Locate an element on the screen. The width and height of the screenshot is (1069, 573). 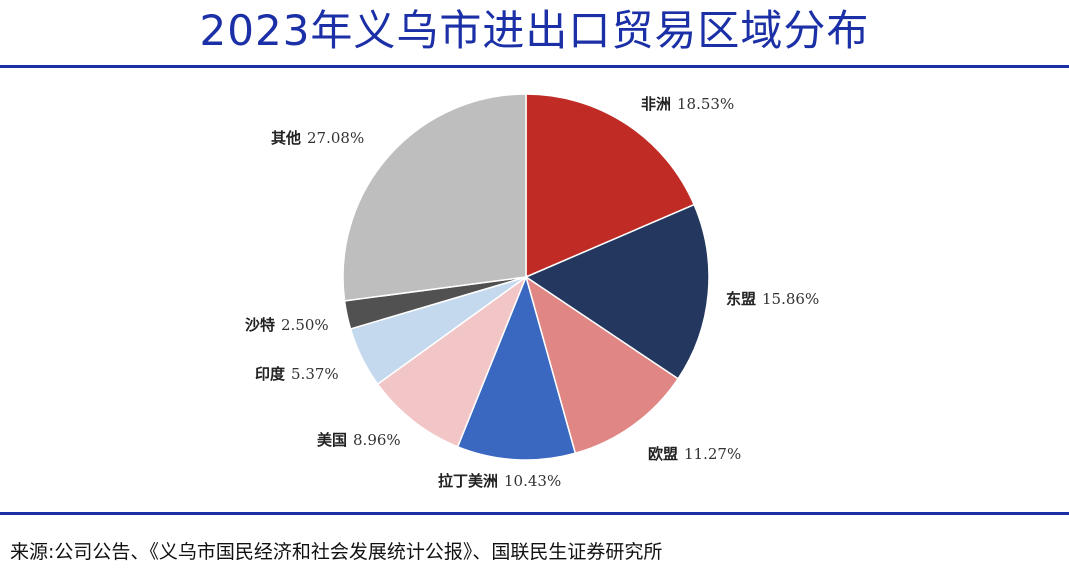
slice-label-name: 欧盟 is located at coordinates (663, 454).